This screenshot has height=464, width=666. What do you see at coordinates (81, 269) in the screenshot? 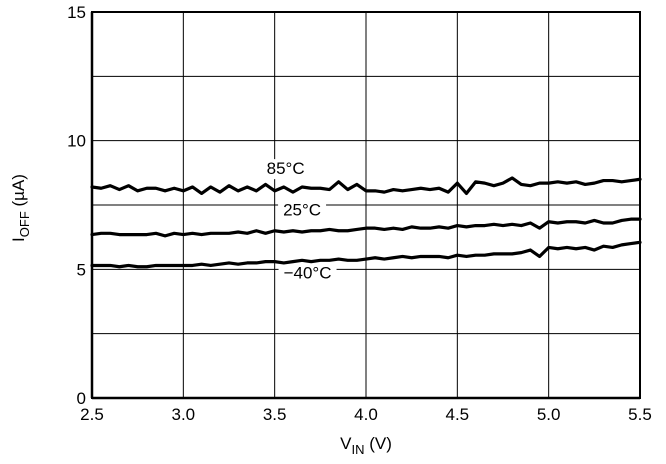
I see `y-tick-label: 5` at bounding box center [81, 269].